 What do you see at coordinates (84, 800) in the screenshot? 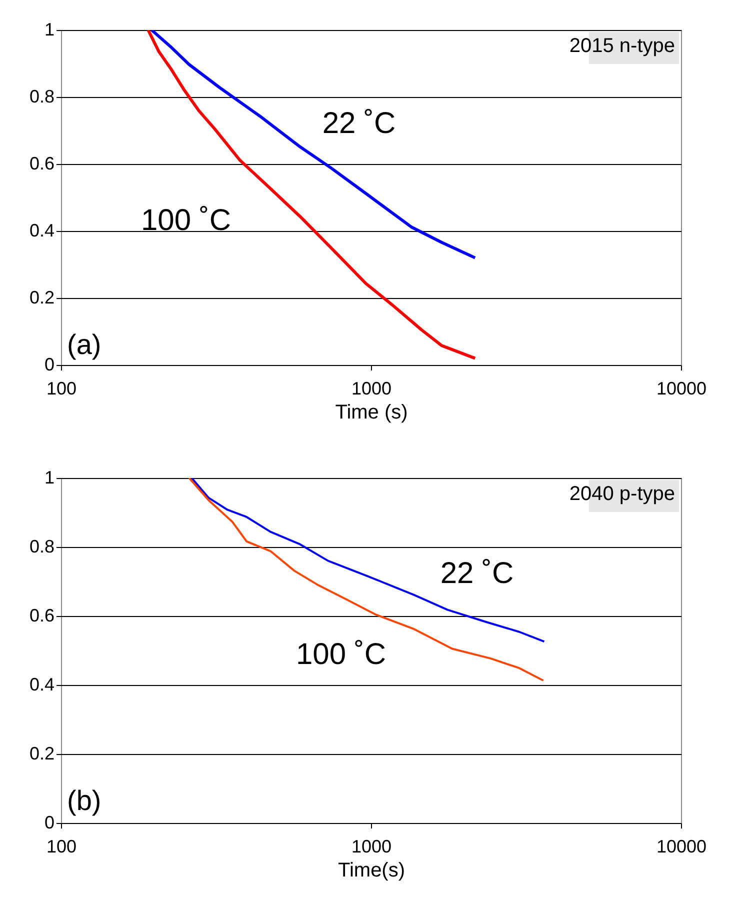
I see `annotation: (b)` at bounding box center [84, 800].